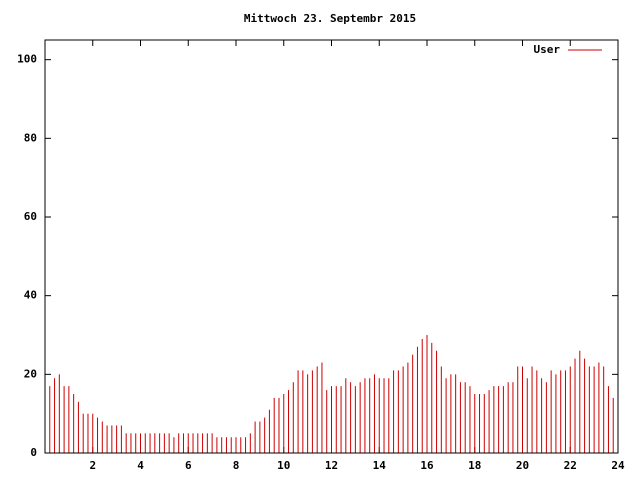 This screenshot has width=640, height=480. I want to click on x-tick-label: 12, so click(331, 465).